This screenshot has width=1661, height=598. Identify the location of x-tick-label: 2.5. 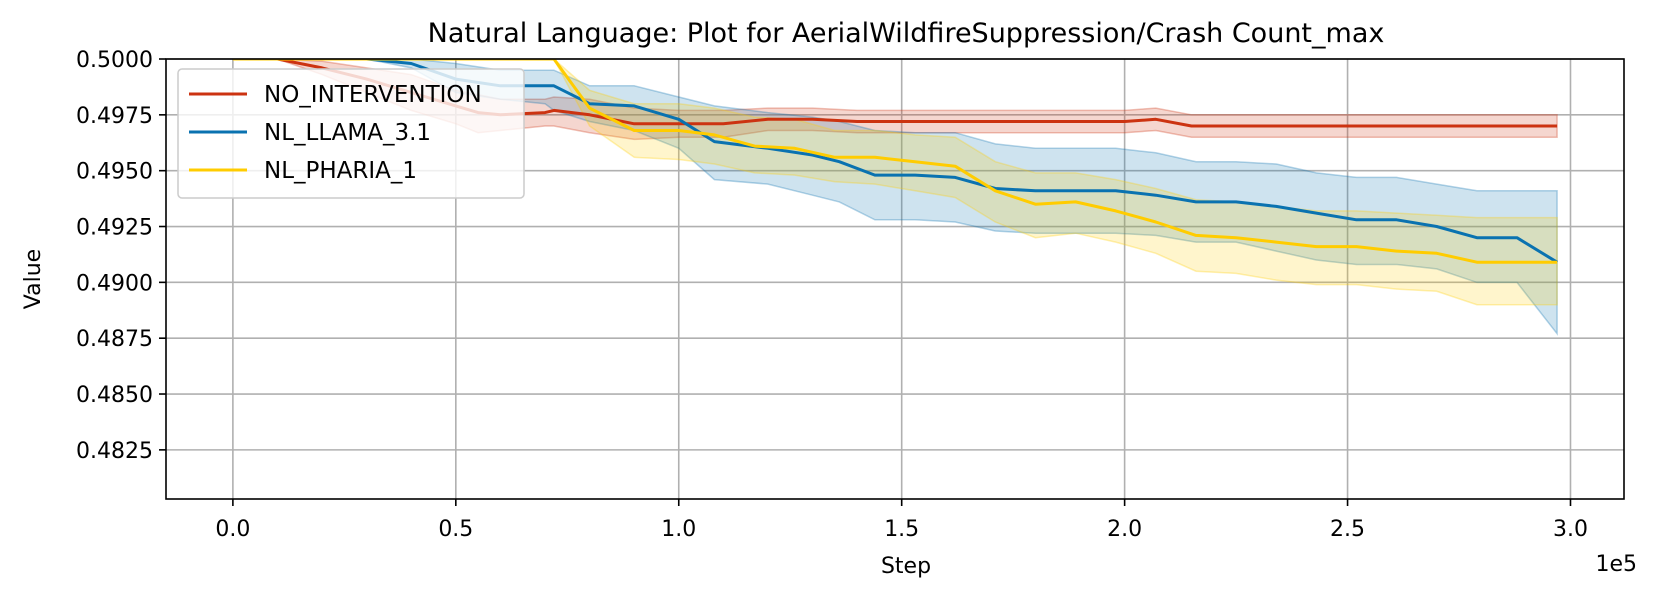
(1347, 529).